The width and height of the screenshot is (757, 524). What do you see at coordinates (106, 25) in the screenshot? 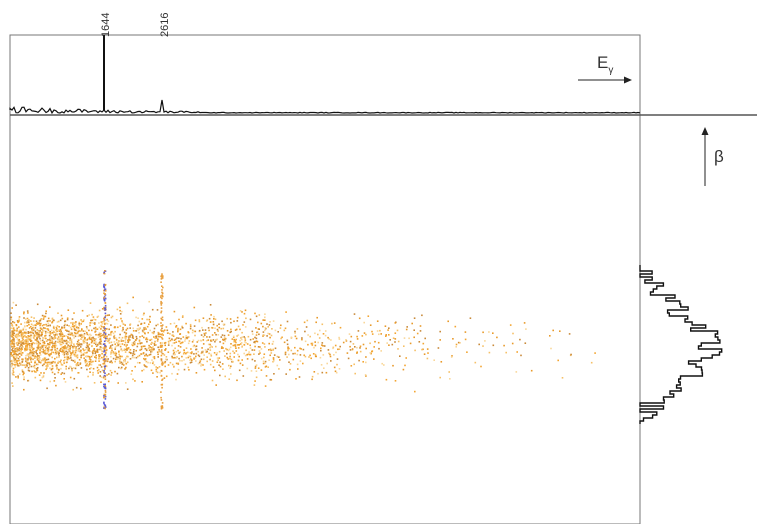
I see `peak-label: 1644` at bounding box center [106, 25].